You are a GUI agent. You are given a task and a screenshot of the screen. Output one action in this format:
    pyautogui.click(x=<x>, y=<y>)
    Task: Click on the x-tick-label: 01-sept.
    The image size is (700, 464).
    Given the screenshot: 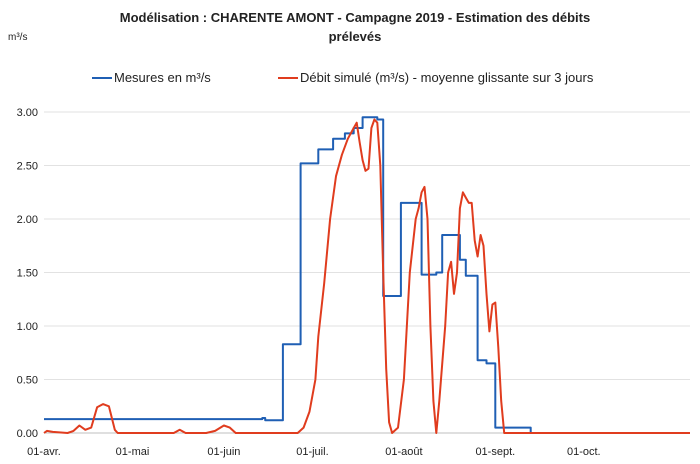 What is the action you would take?
    pyautogui.click(x=495, y=452)
    